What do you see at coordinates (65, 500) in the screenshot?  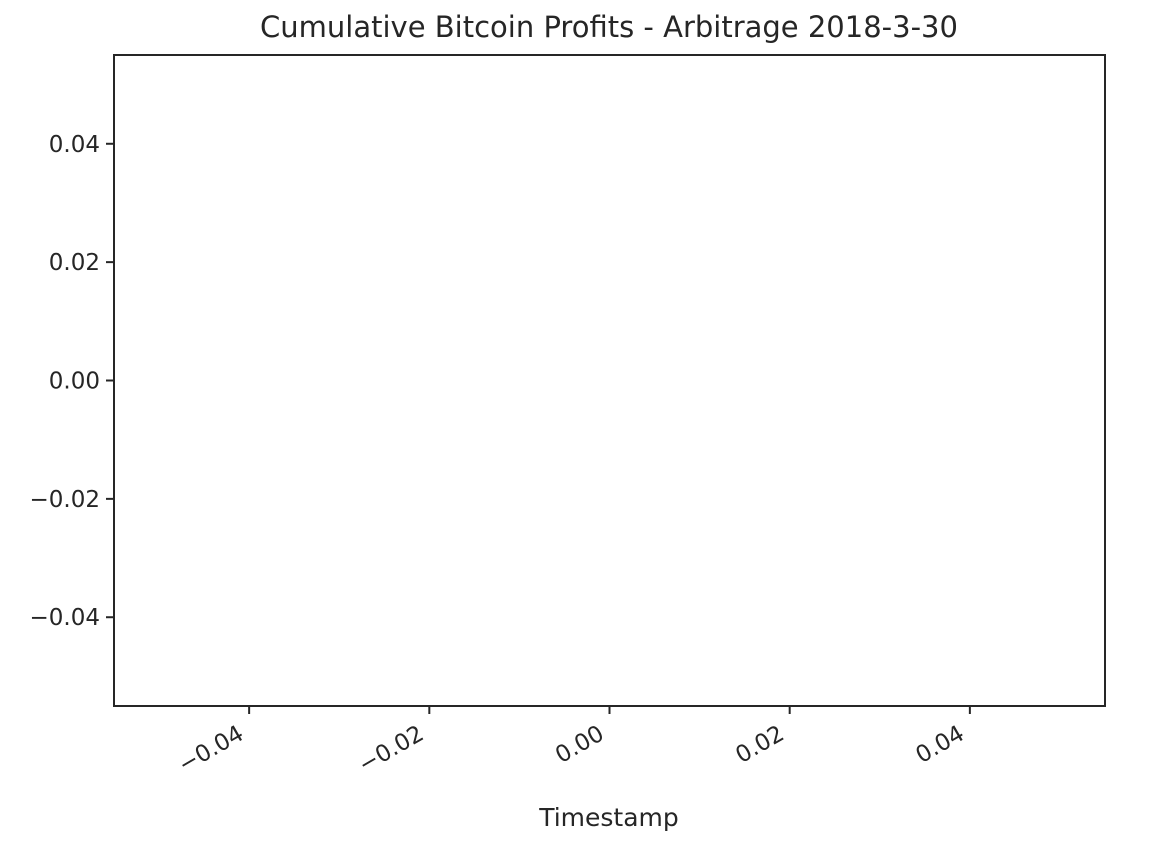 I see `y-tick-label: −0.02` at bounding box center [65, 500].